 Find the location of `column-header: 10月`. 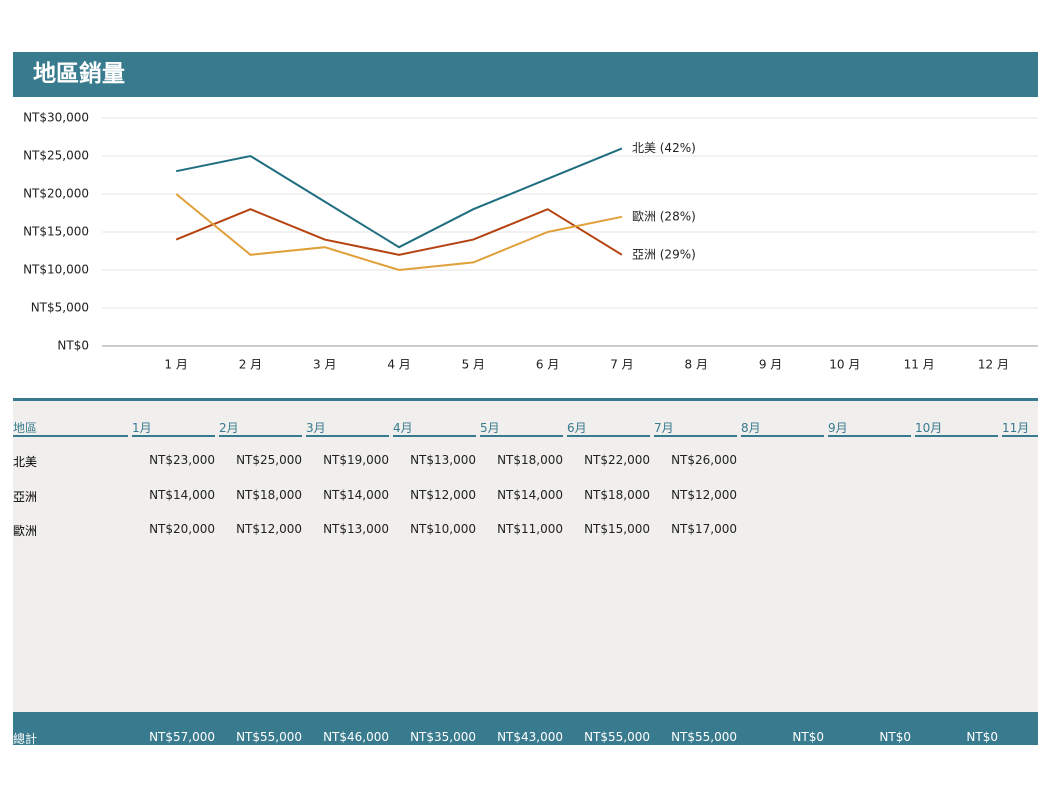

column-header: 10月 is located at coordinates (956, 428).